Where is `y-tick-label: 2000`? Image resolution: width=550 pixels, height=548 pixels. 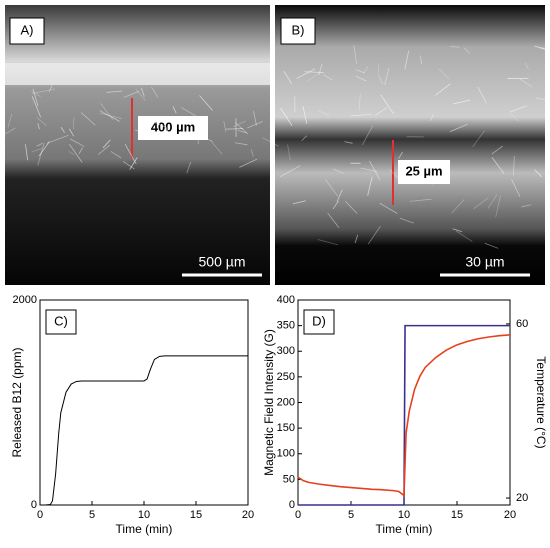 y-tick-label: 2000 is located at coordinates (25, 300).